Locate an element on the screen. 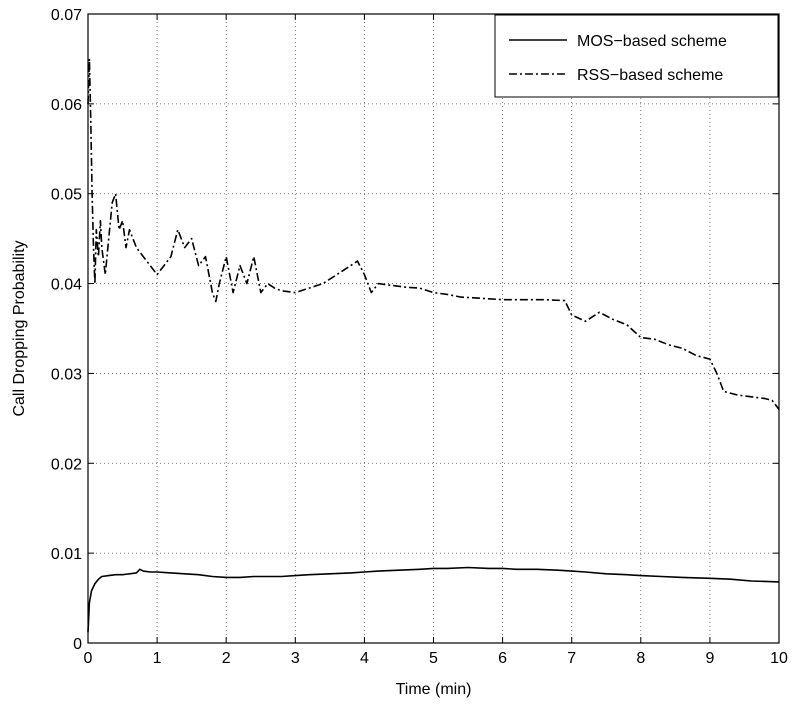 The image size is (793, 705). x-tick-label: 10 is located at coordinates (779, 658).